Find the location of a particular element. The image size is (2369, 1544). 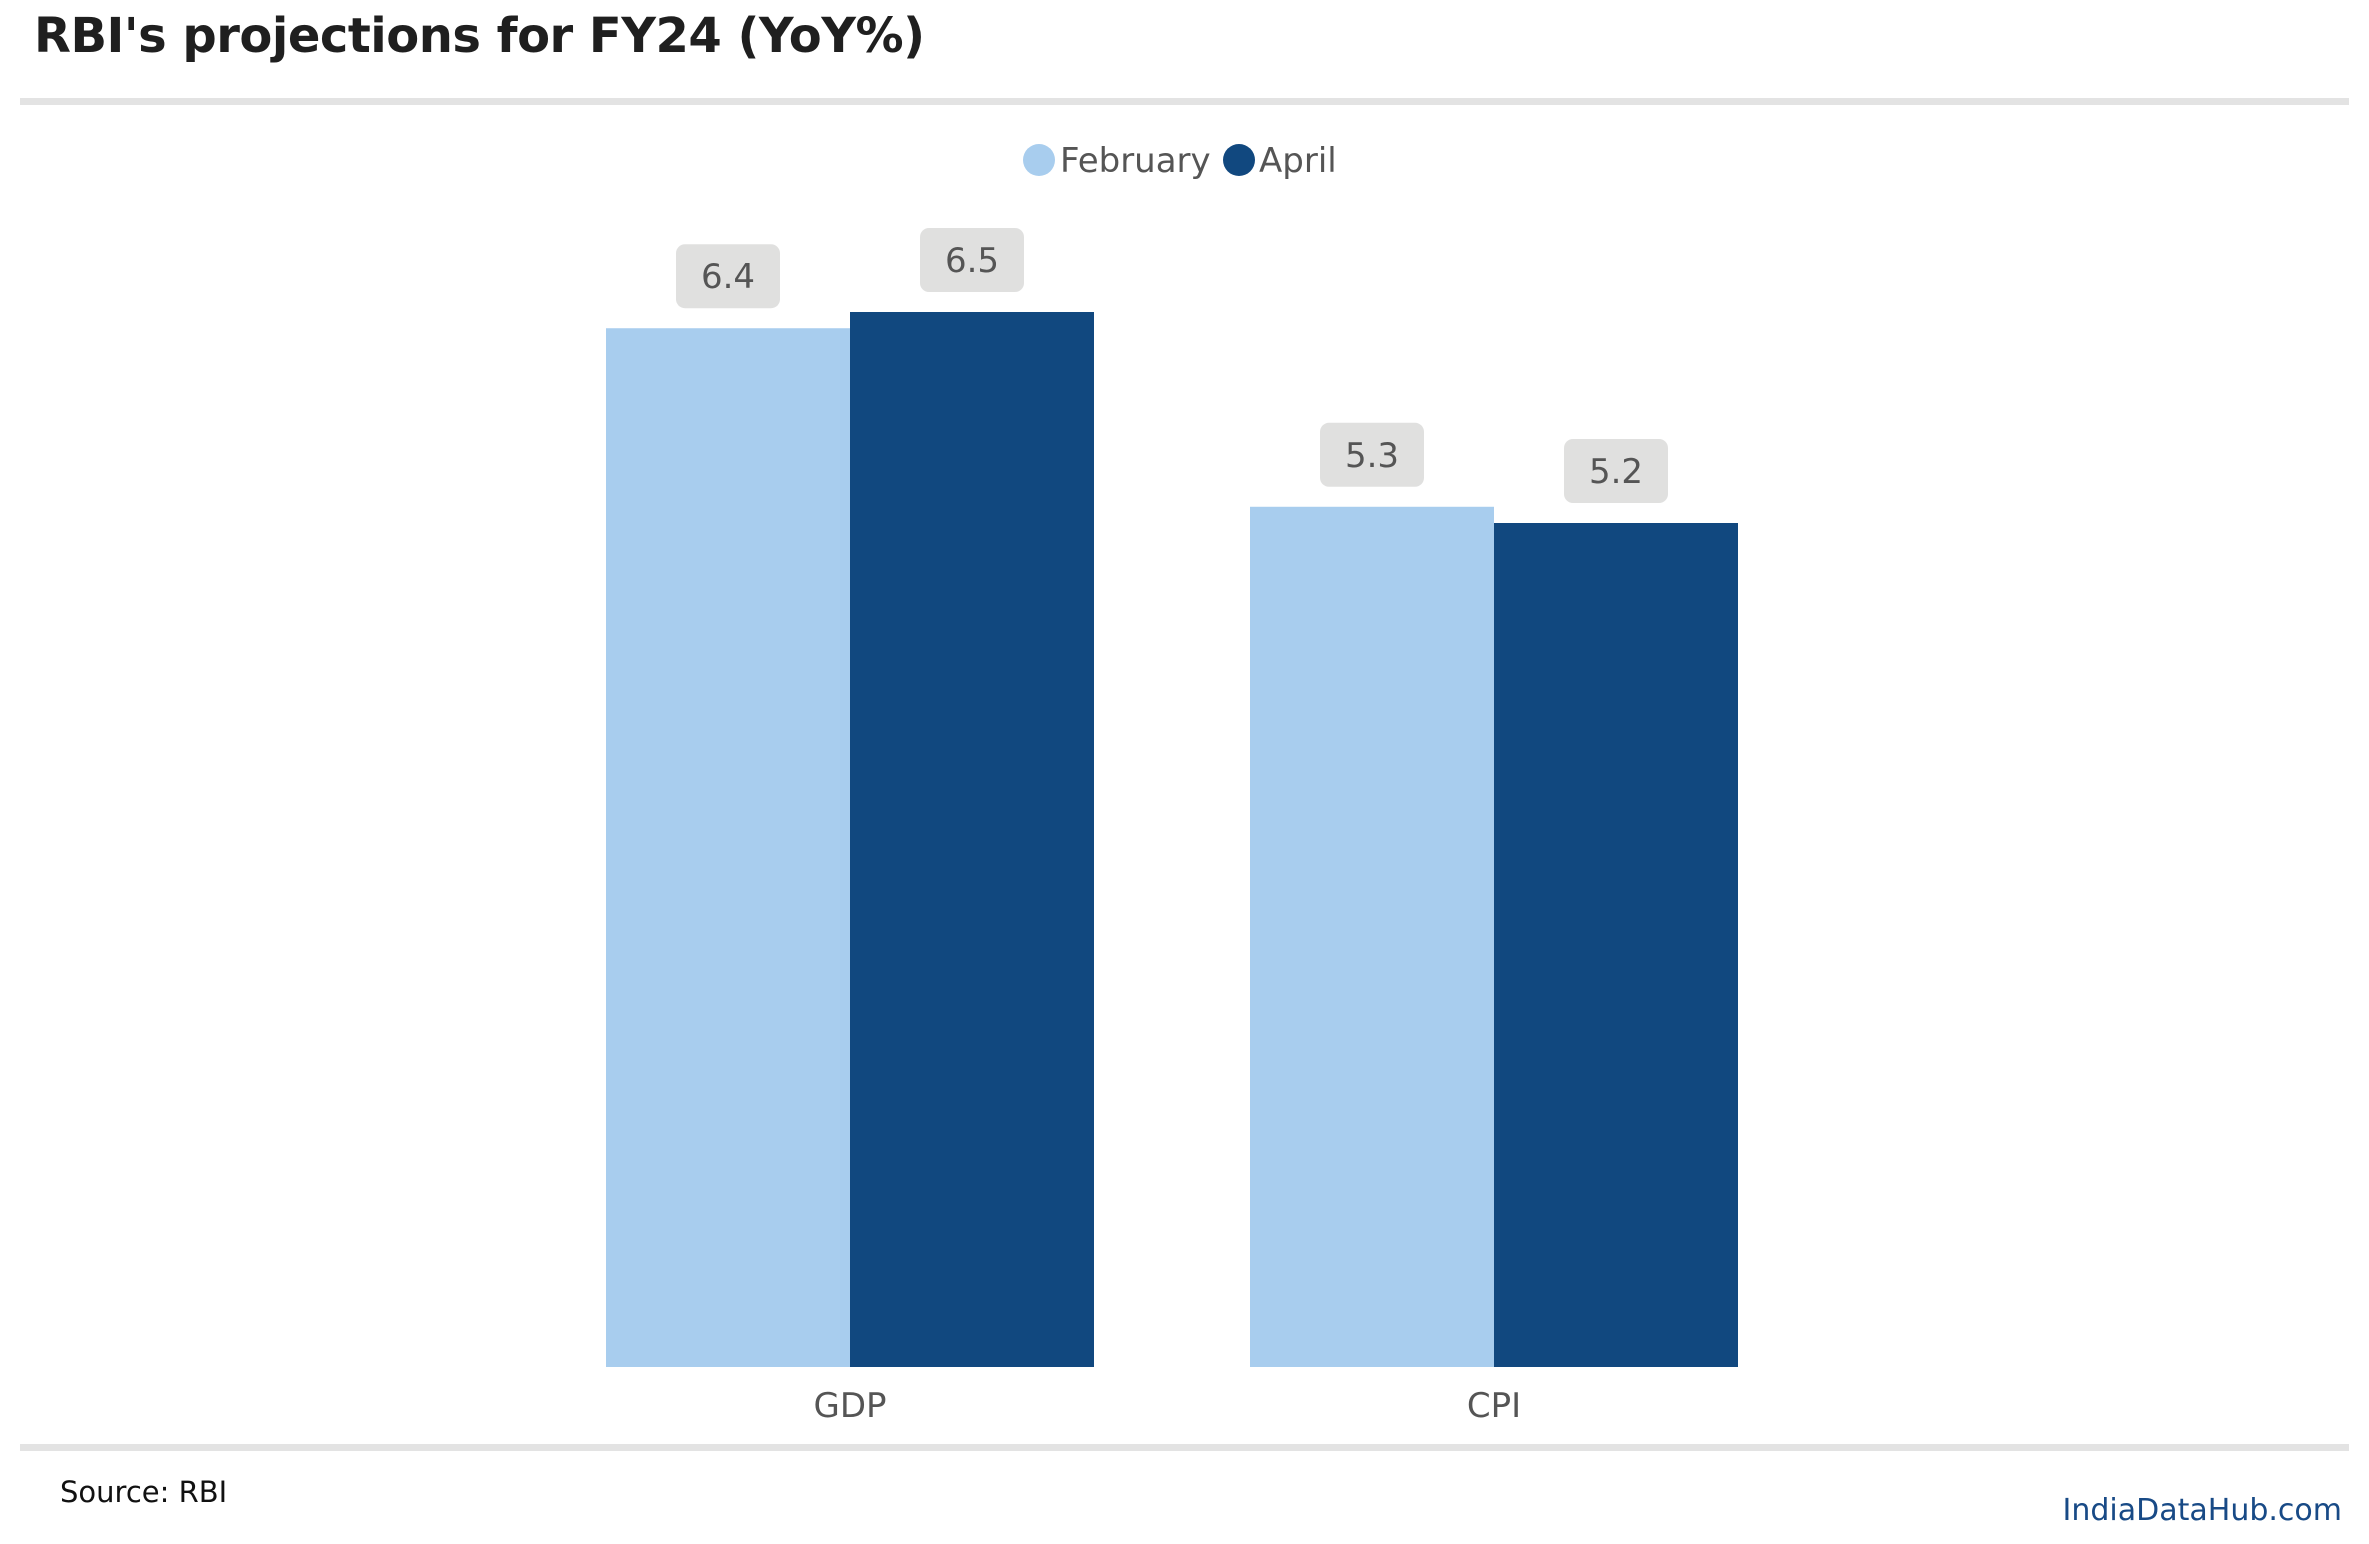

bar-cpi-february is located at coordinates (1372, 936).